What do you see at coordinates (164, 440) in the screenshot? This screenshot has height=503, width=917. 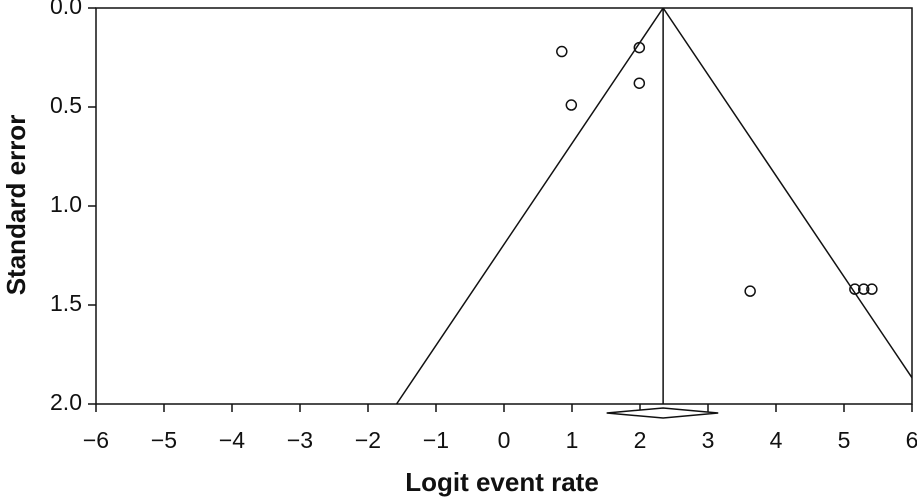 I see `x-tick-label: −5` at bounding box center [164, 440].